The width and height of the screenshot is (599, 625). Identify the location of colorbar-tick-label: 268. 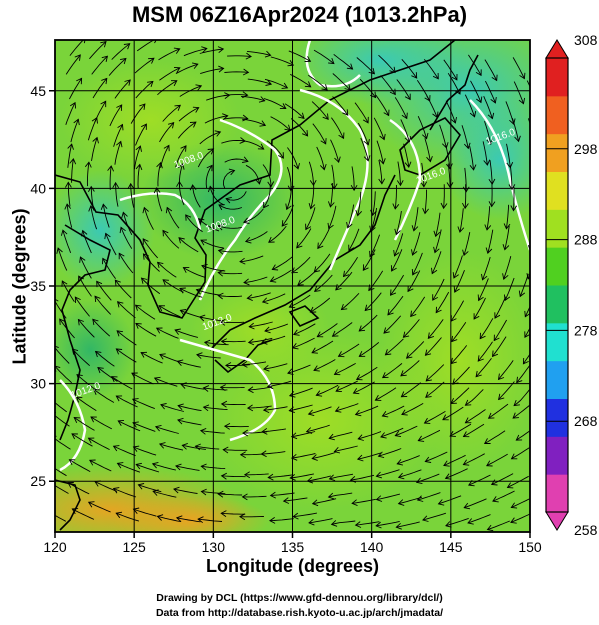
(586, 421).